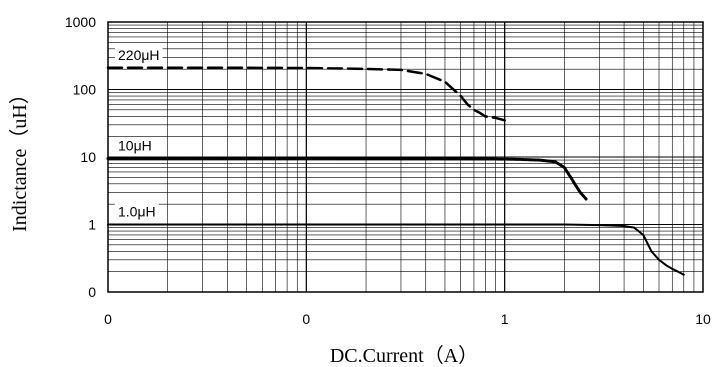 The image size is (715, 367). What do you see at coordinates (92, 225) in the screenshot?
I see `y-tick-label: 1` at bounding box center [92, 225].